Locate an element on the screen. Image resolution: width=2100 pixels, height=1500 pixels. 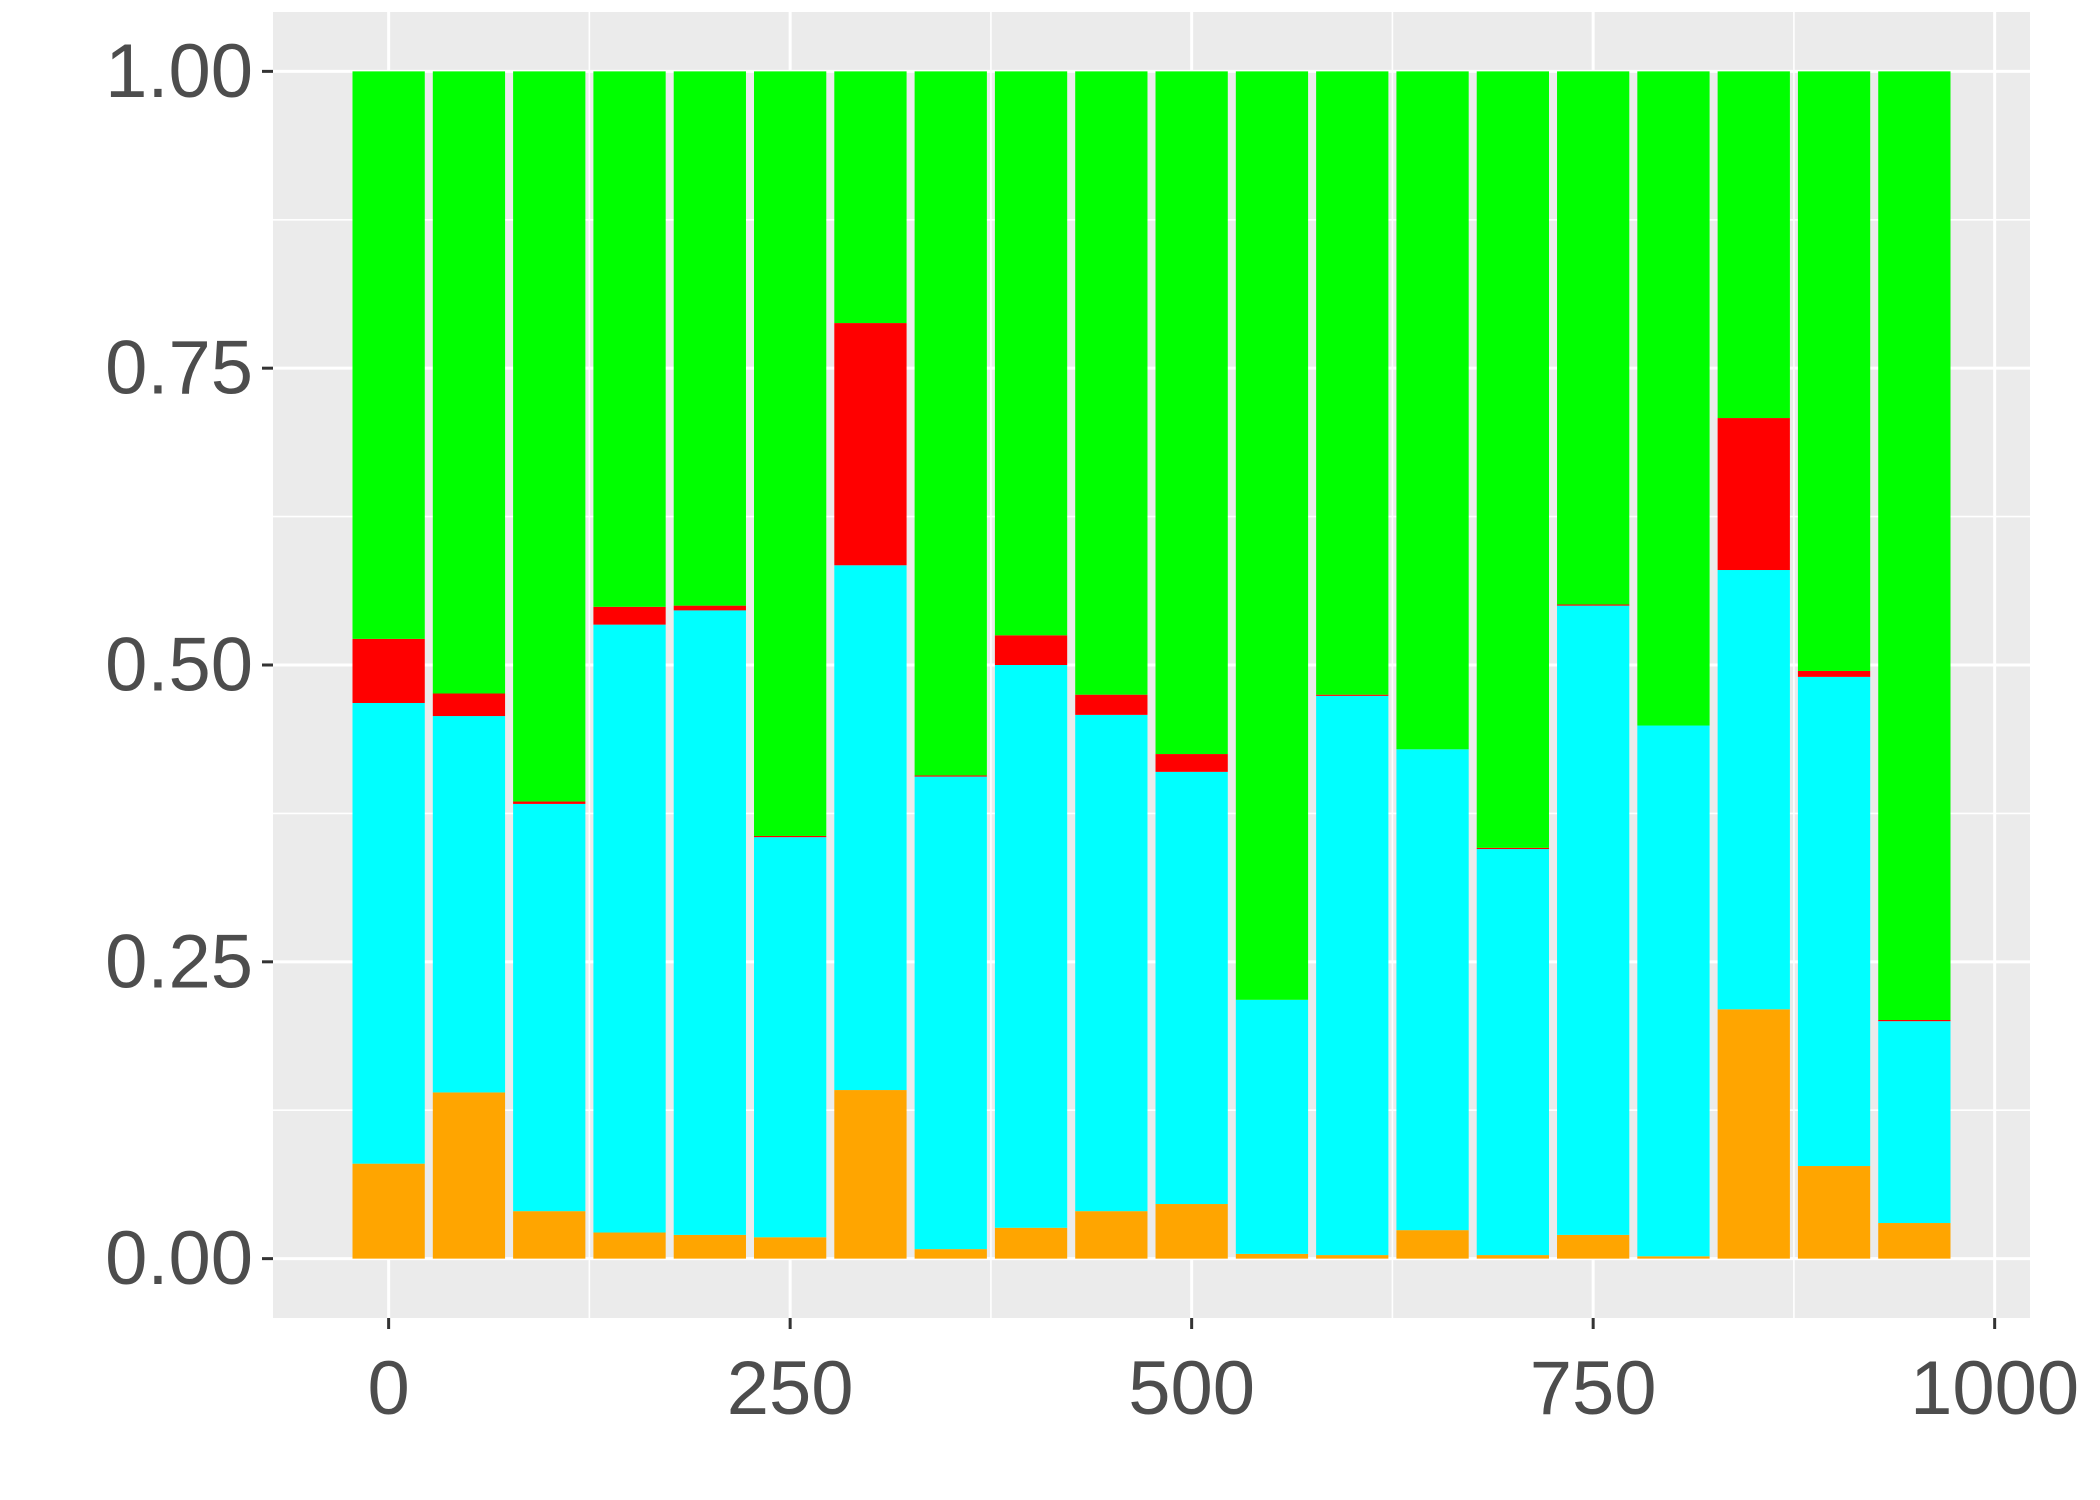
x-tick-label: 1000 is located at coordinates (1994, 1388).